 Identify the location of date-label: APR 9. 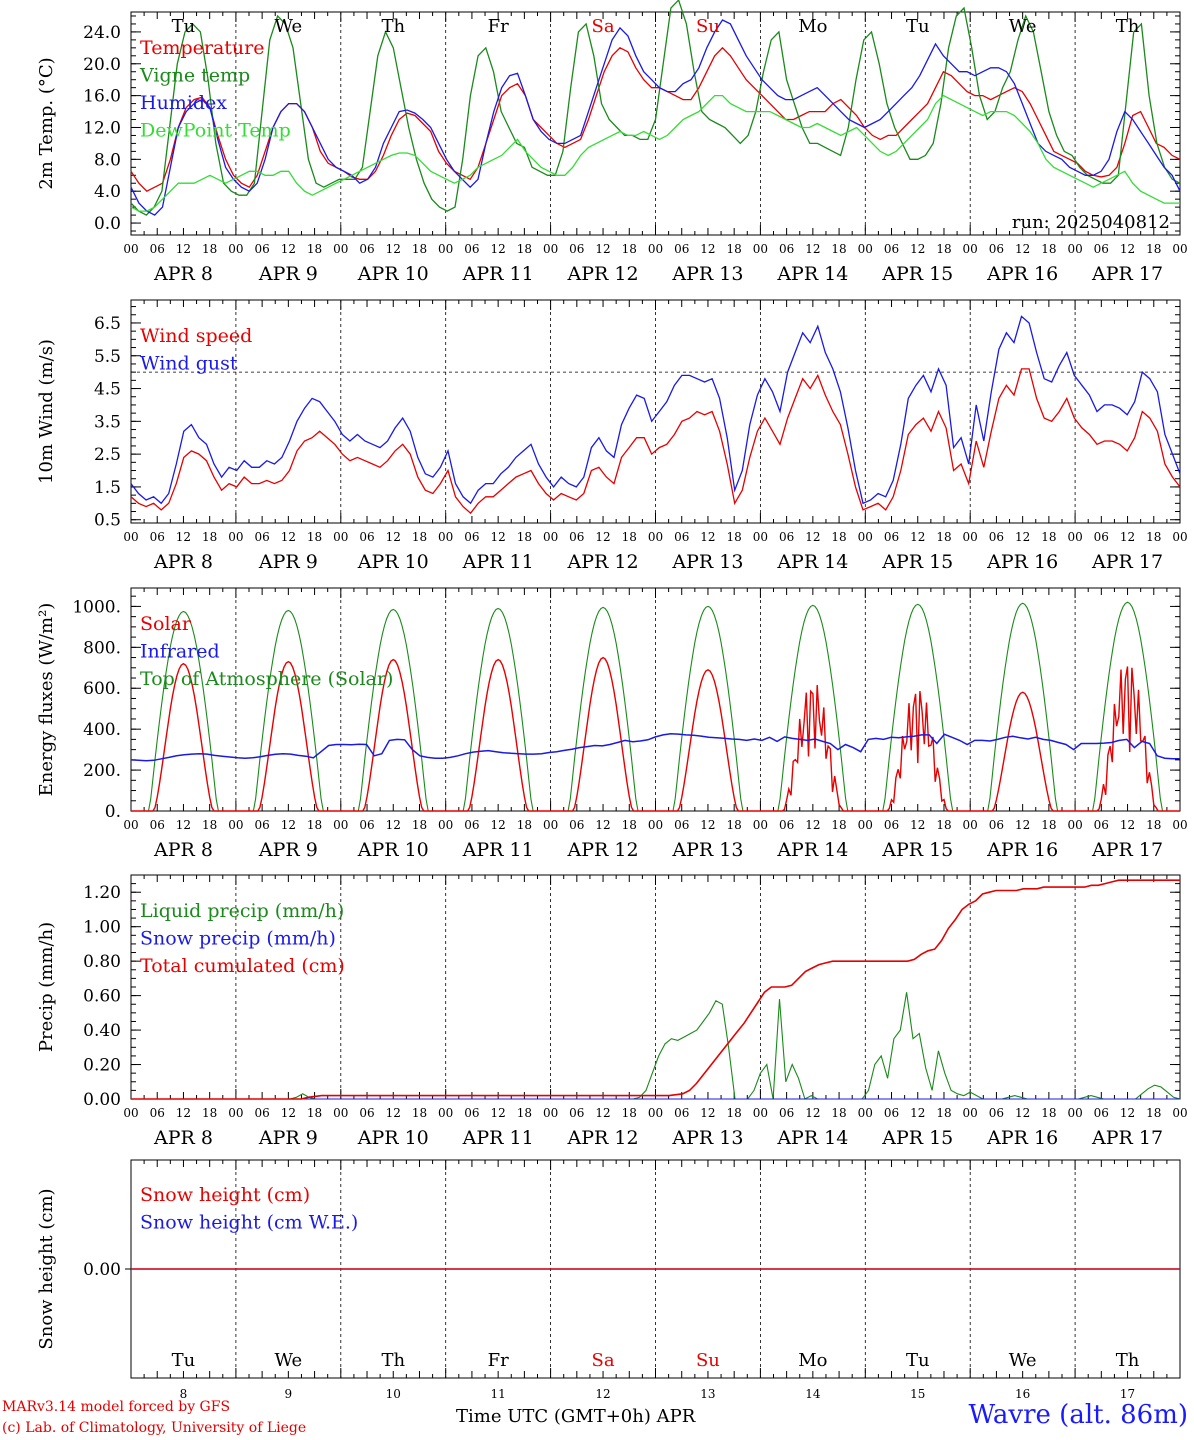
(288, 1138).